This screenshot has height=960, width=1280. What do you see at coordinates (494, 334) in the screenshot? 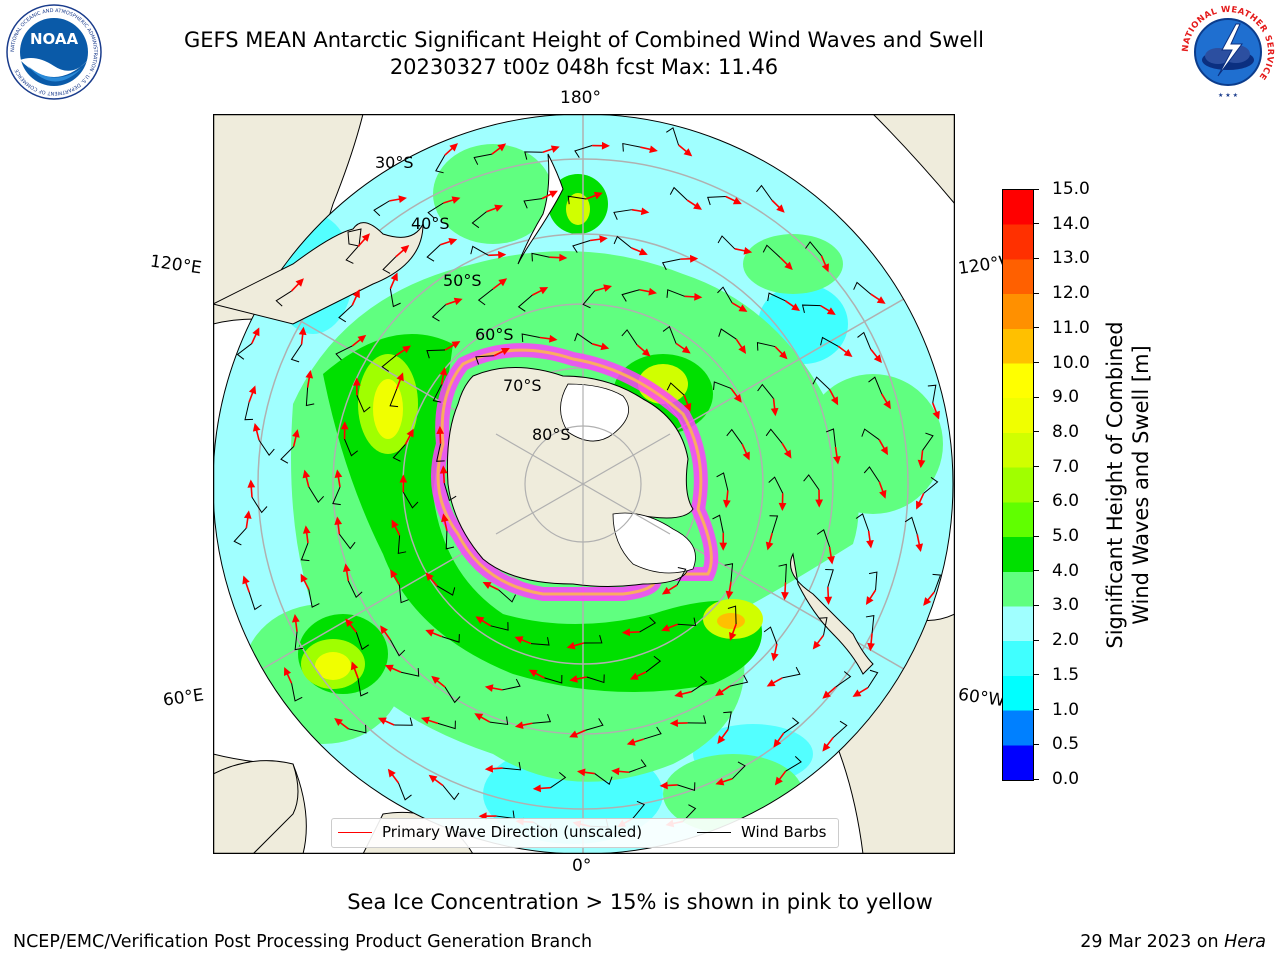
I see `lat-label-60s: 60°S` at bounding box center [494, 334].